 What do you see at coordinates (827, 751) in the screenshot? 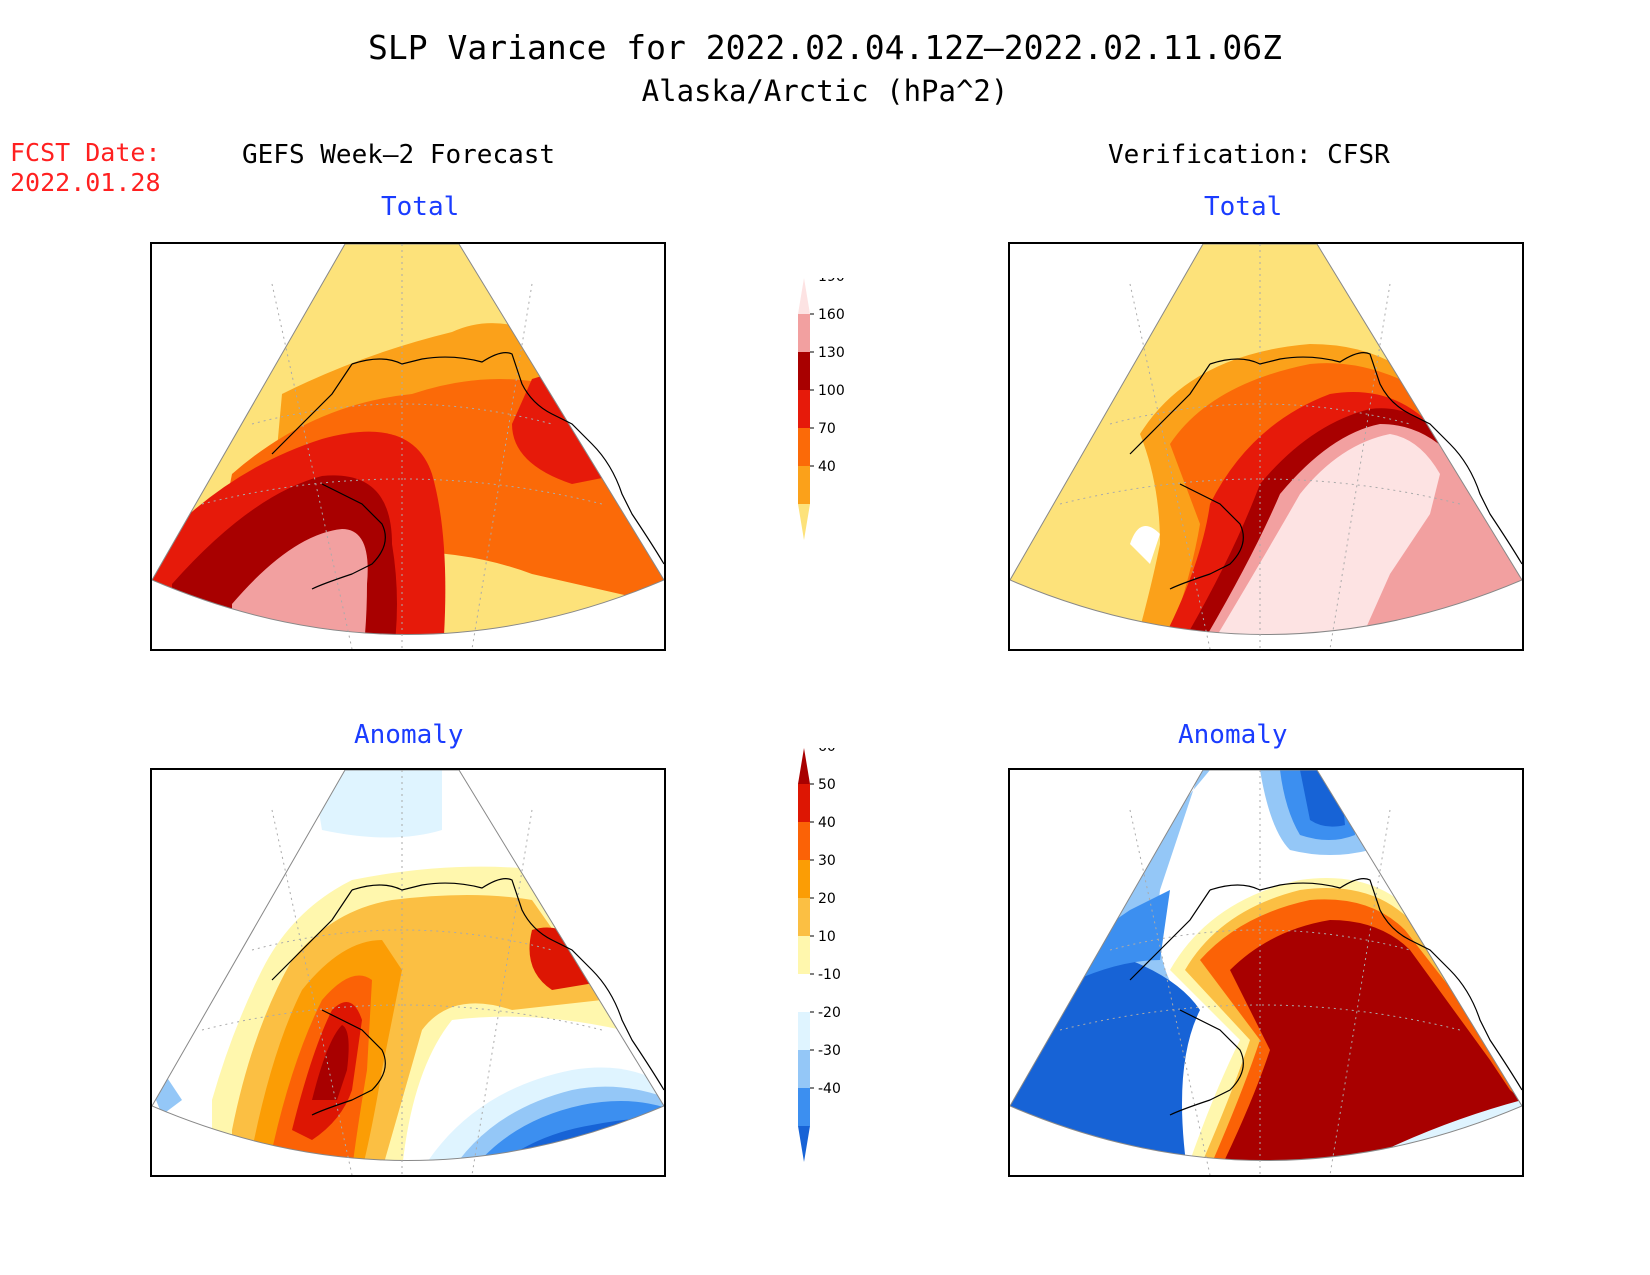
I see `anomaly-tick-label: 60` at bounding box center [827, 751].